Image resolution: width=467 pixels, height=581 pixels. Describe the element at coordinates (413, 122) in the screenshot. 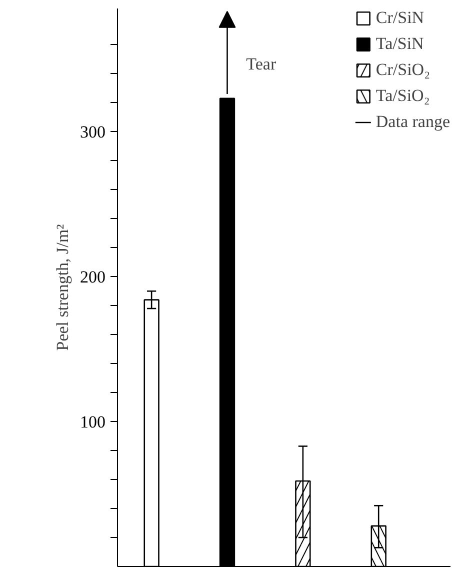

I see `annotation: Data range` at that location.